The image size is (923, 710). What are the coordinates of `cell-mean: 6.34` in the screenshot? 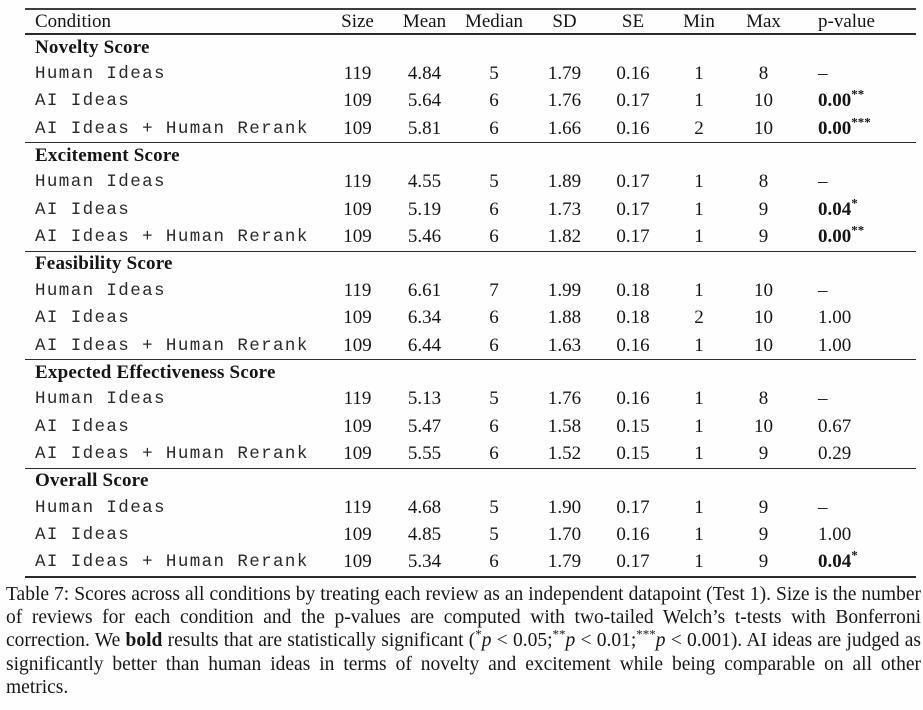 It's located at (424, 318).